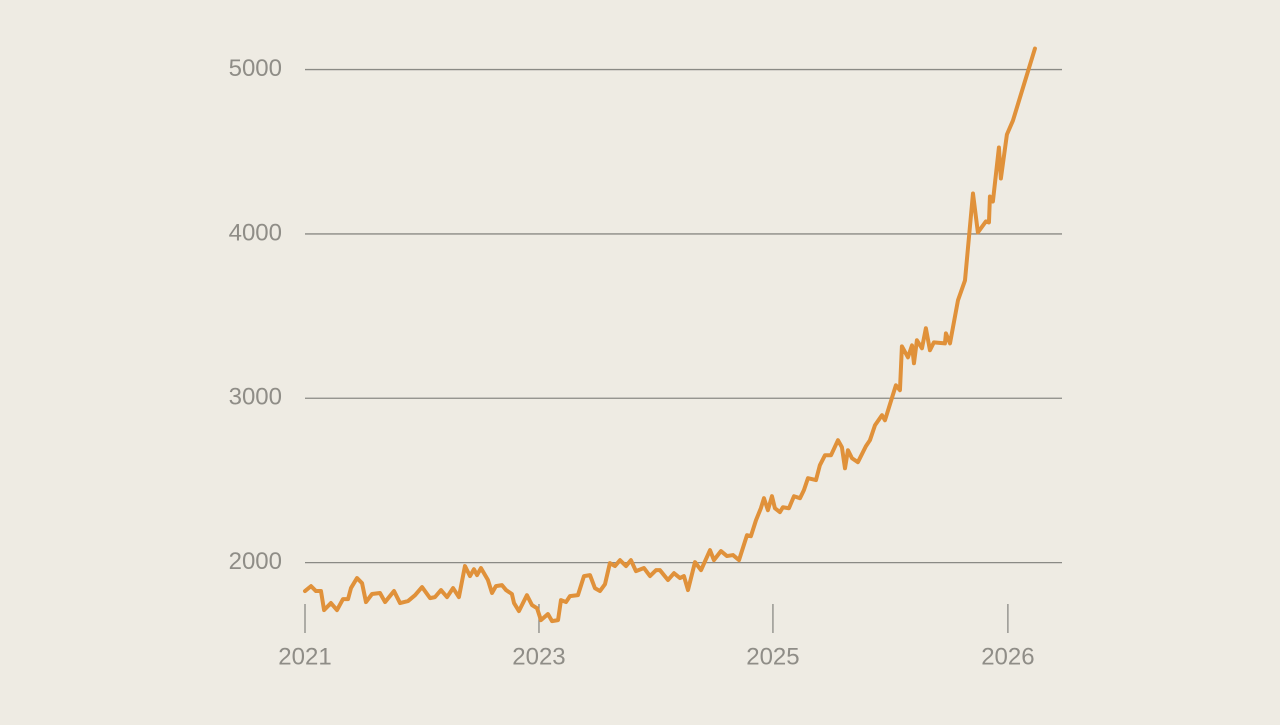 The width and height of the screenshot is (1280, 725). What do you see at coordinates (772, 656) in the screenshot?
I see `x-tick-label: 2025` at bounding box center [772, 656].